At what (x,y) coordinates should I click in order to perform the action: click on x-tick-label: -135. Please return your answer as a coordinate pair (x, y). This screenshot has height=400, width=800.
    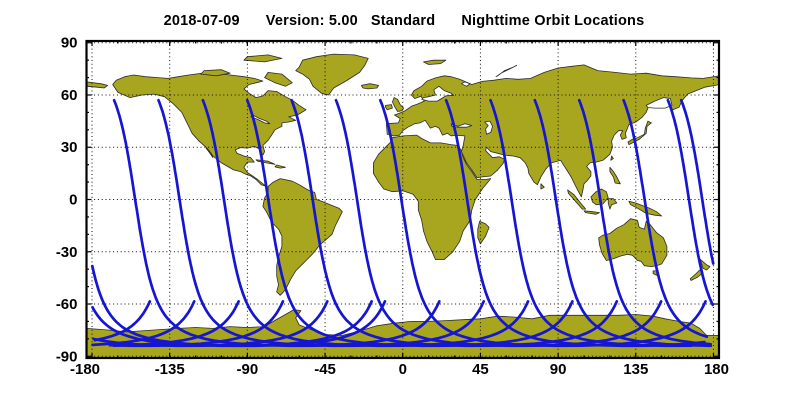
    Looking at the image, I should click on (170, 369).